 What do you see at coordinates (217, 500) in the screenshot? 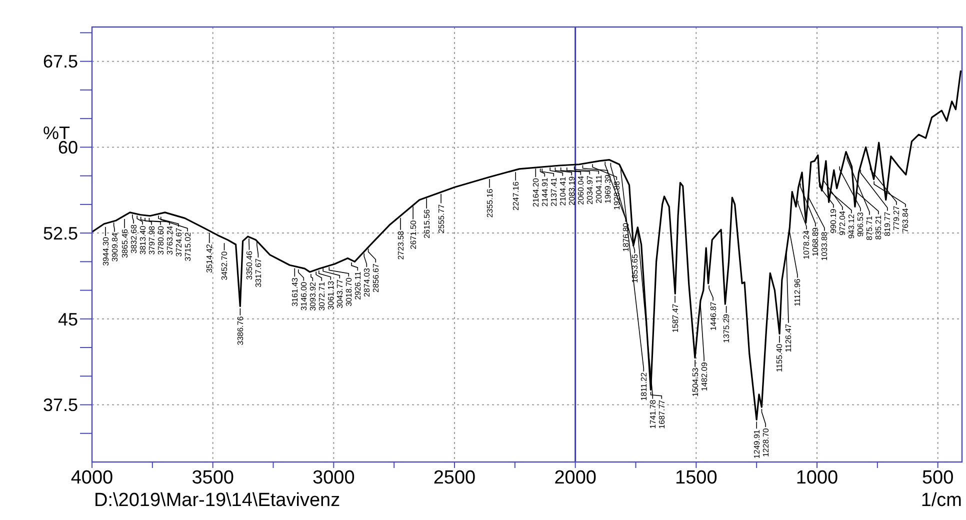
I see `text: D:\2019\Mar-19\14\Etavivenz` at bounding box center [217, 500].